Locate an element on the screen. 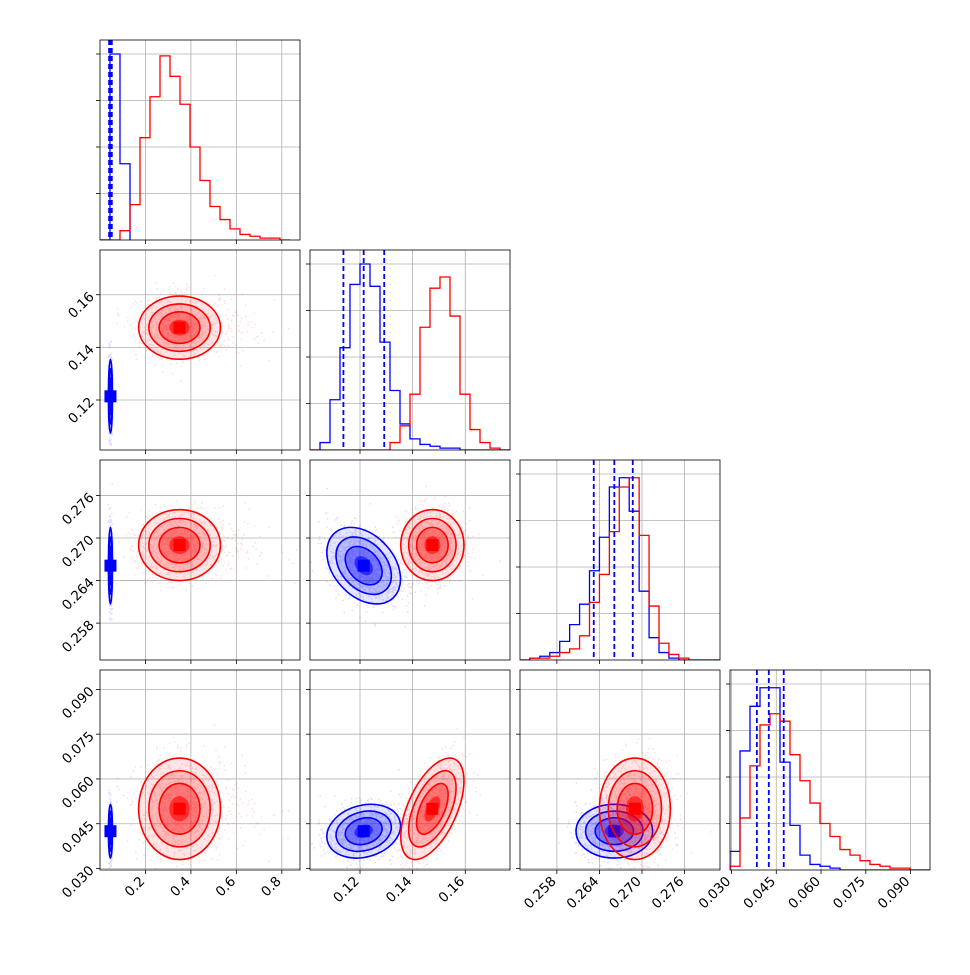 This screenshot has width=970, height=975. y-tick-label: 0.14 is located at coordinates (81, 358).